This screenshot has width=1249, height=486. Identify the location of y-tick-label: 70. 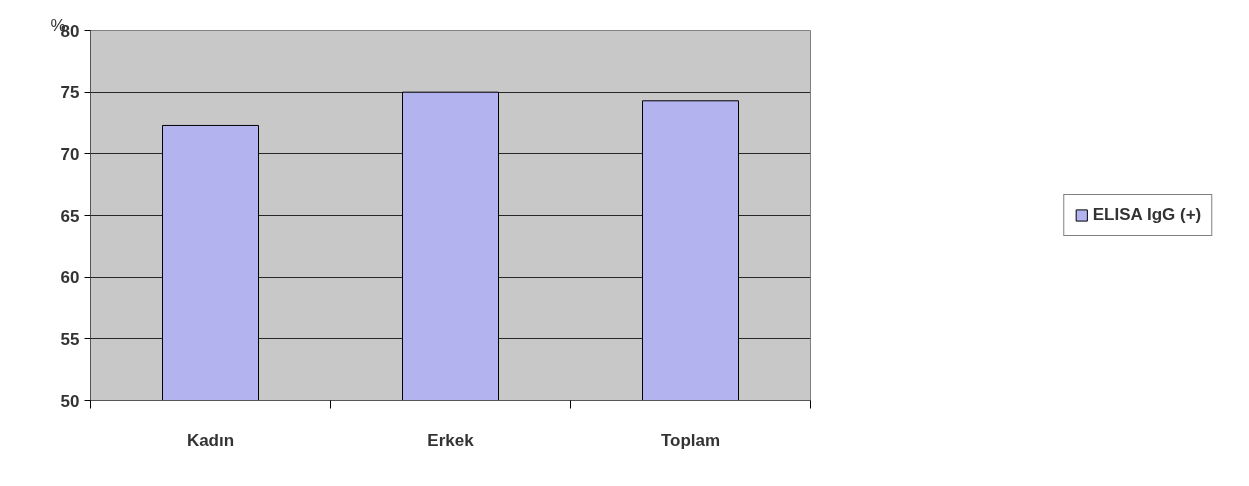
(70, 154).